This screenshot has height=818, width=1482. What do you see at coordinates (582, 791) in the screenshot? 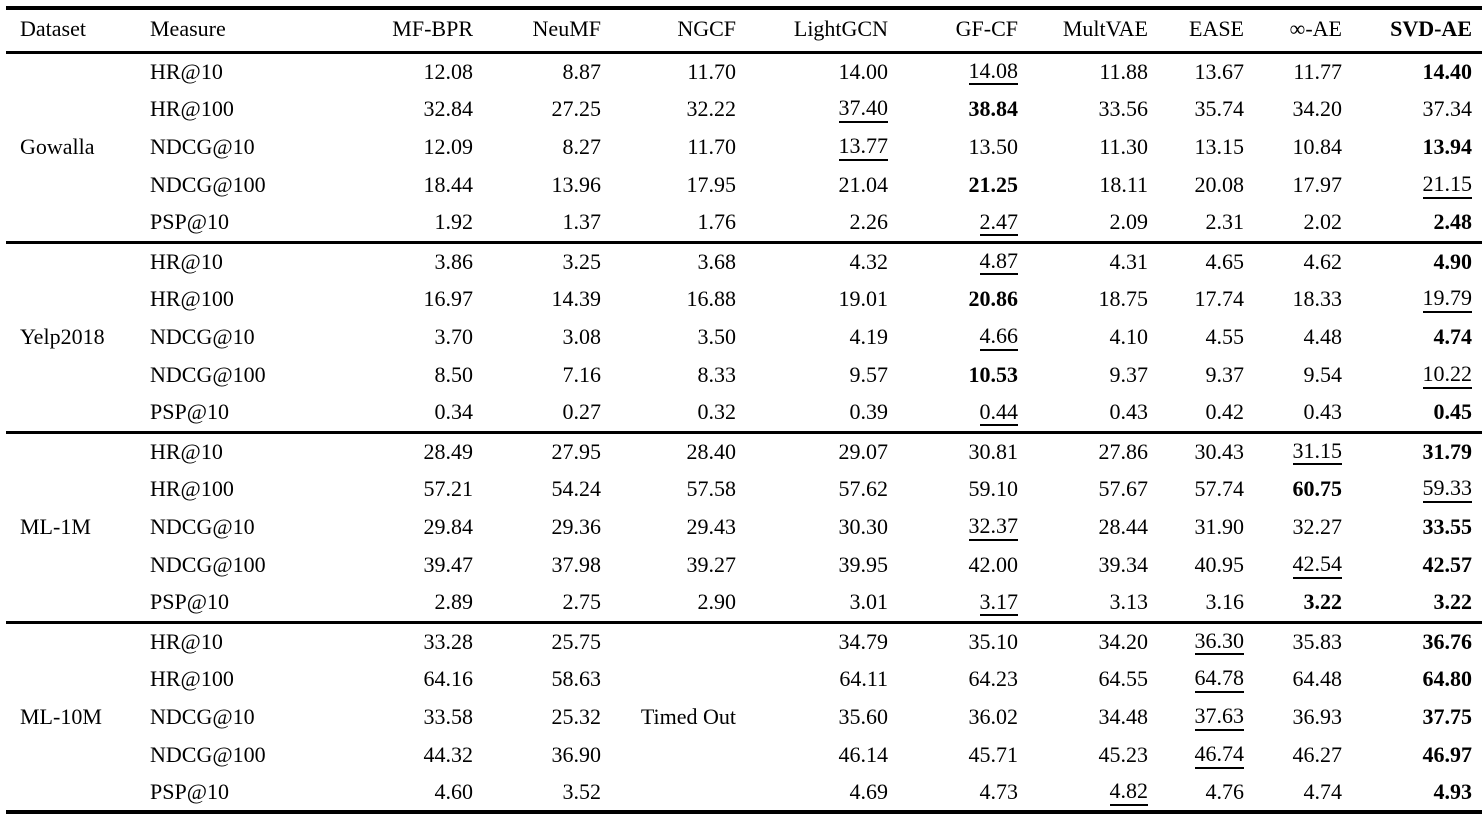
I see `metric-value: 3.52` at bounding box center [582, 791].